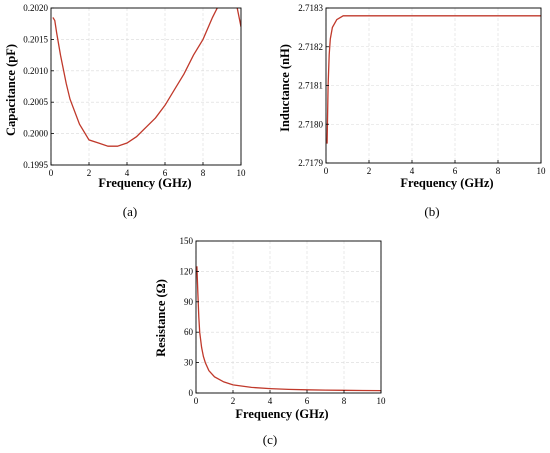 Image resolution: width=550 pixels, height=453 pixels. I want to click on panel-c-caption: (c), so click(270, 439).